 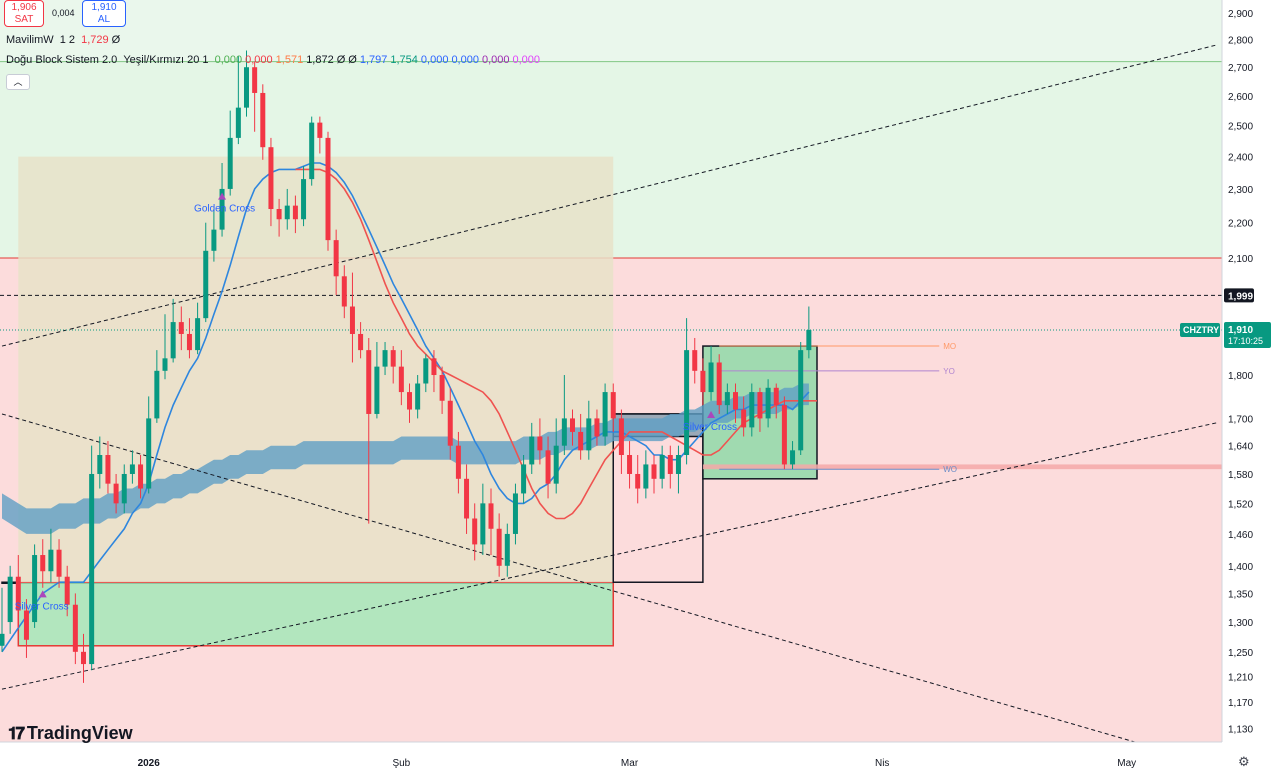 I want to click on indicator-params: 1 2, so click(x=67, y=40).